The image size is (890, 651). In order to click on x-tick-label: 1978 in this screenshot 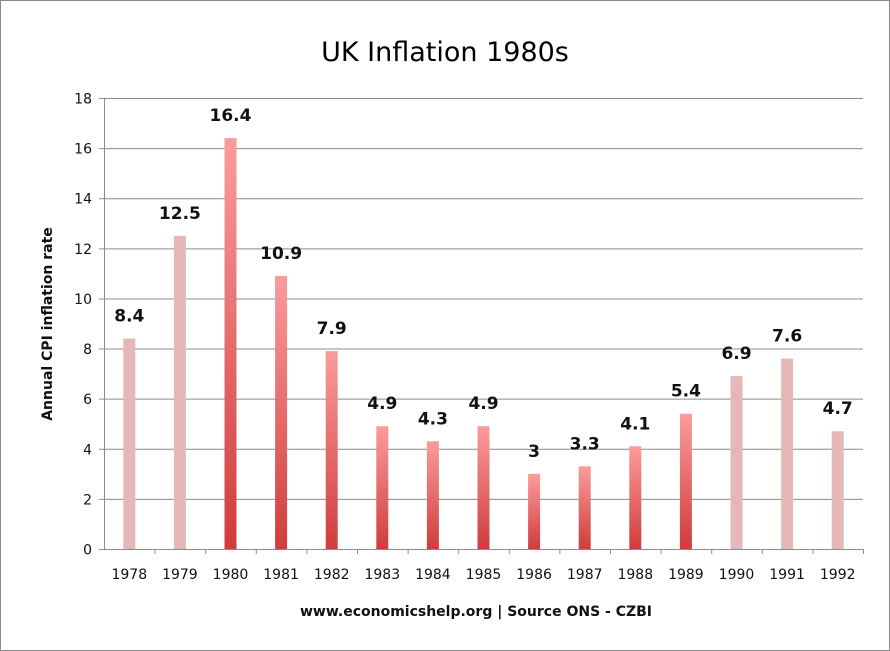, I will do `click(129, 575)`.